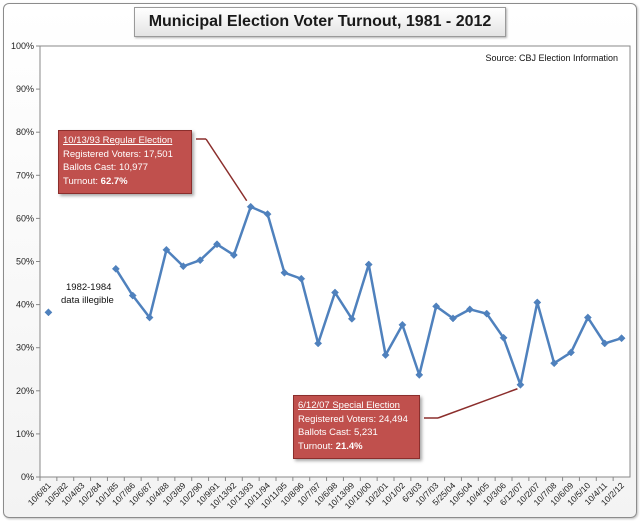 The image size is (640, 521). What do you see at coordinates (22, 46) in the screenshot?
I see `y-tick-label: 100%` at bounding box center [22, 46].